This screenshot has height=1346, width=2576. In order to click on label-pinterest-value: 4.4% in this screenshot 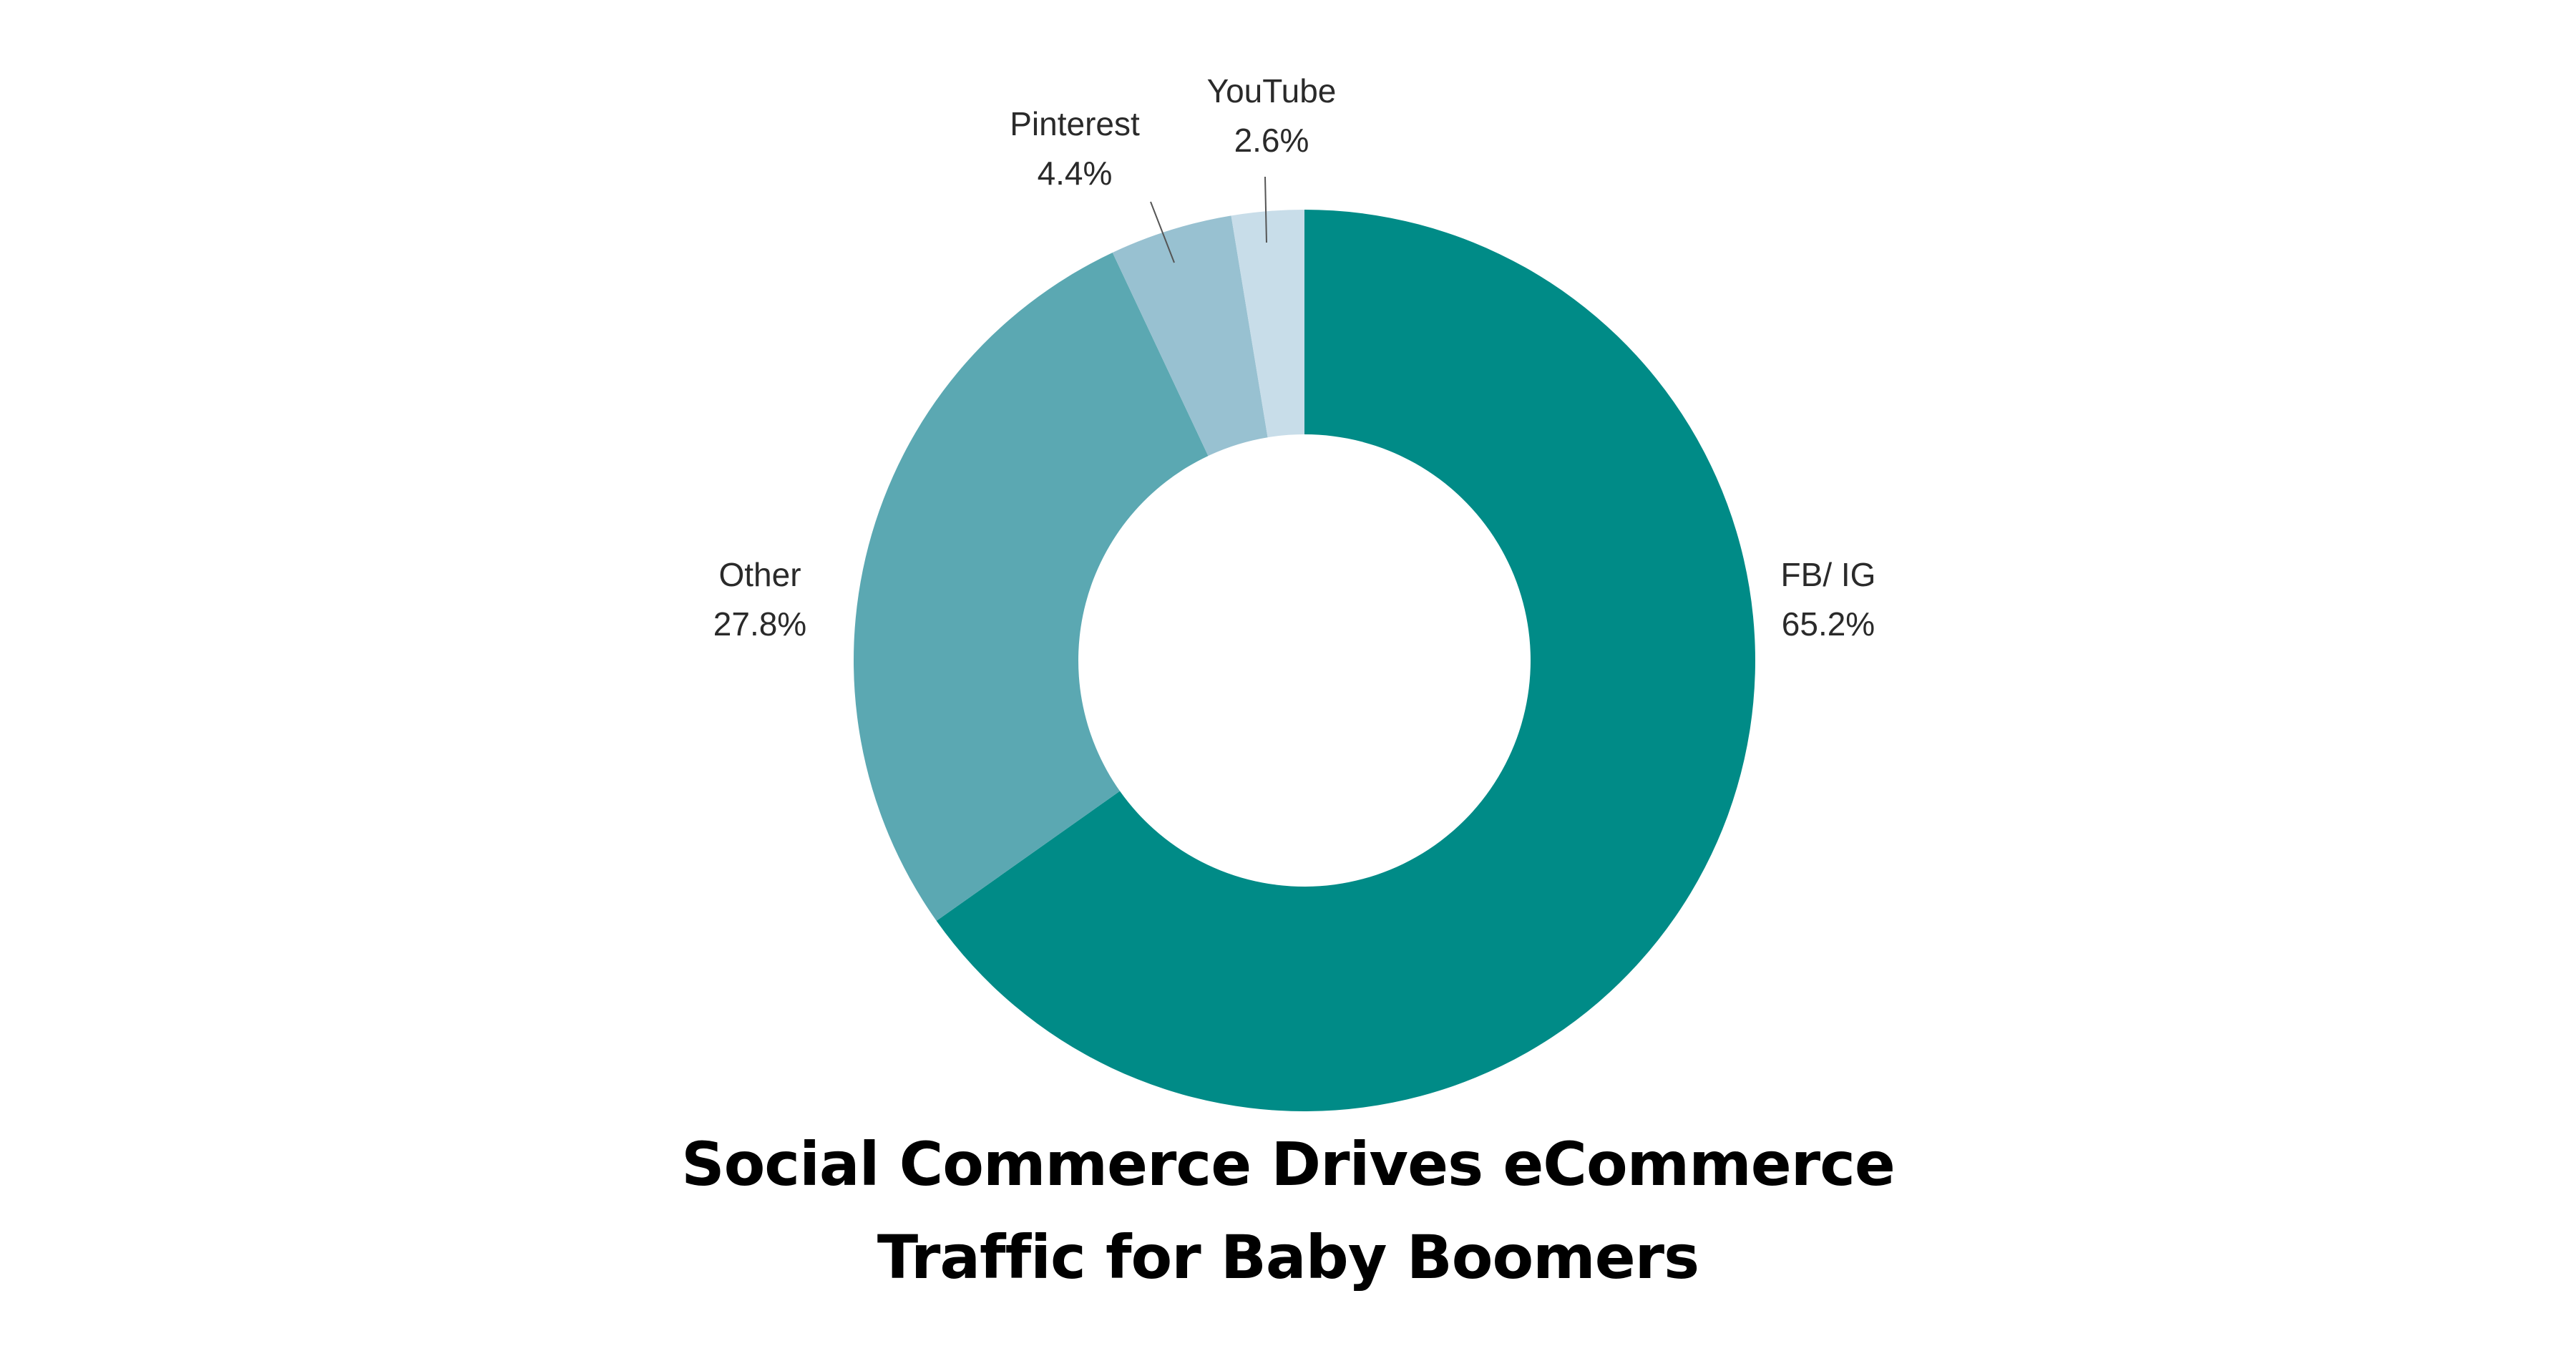, I will do `click(1075, 173)`.